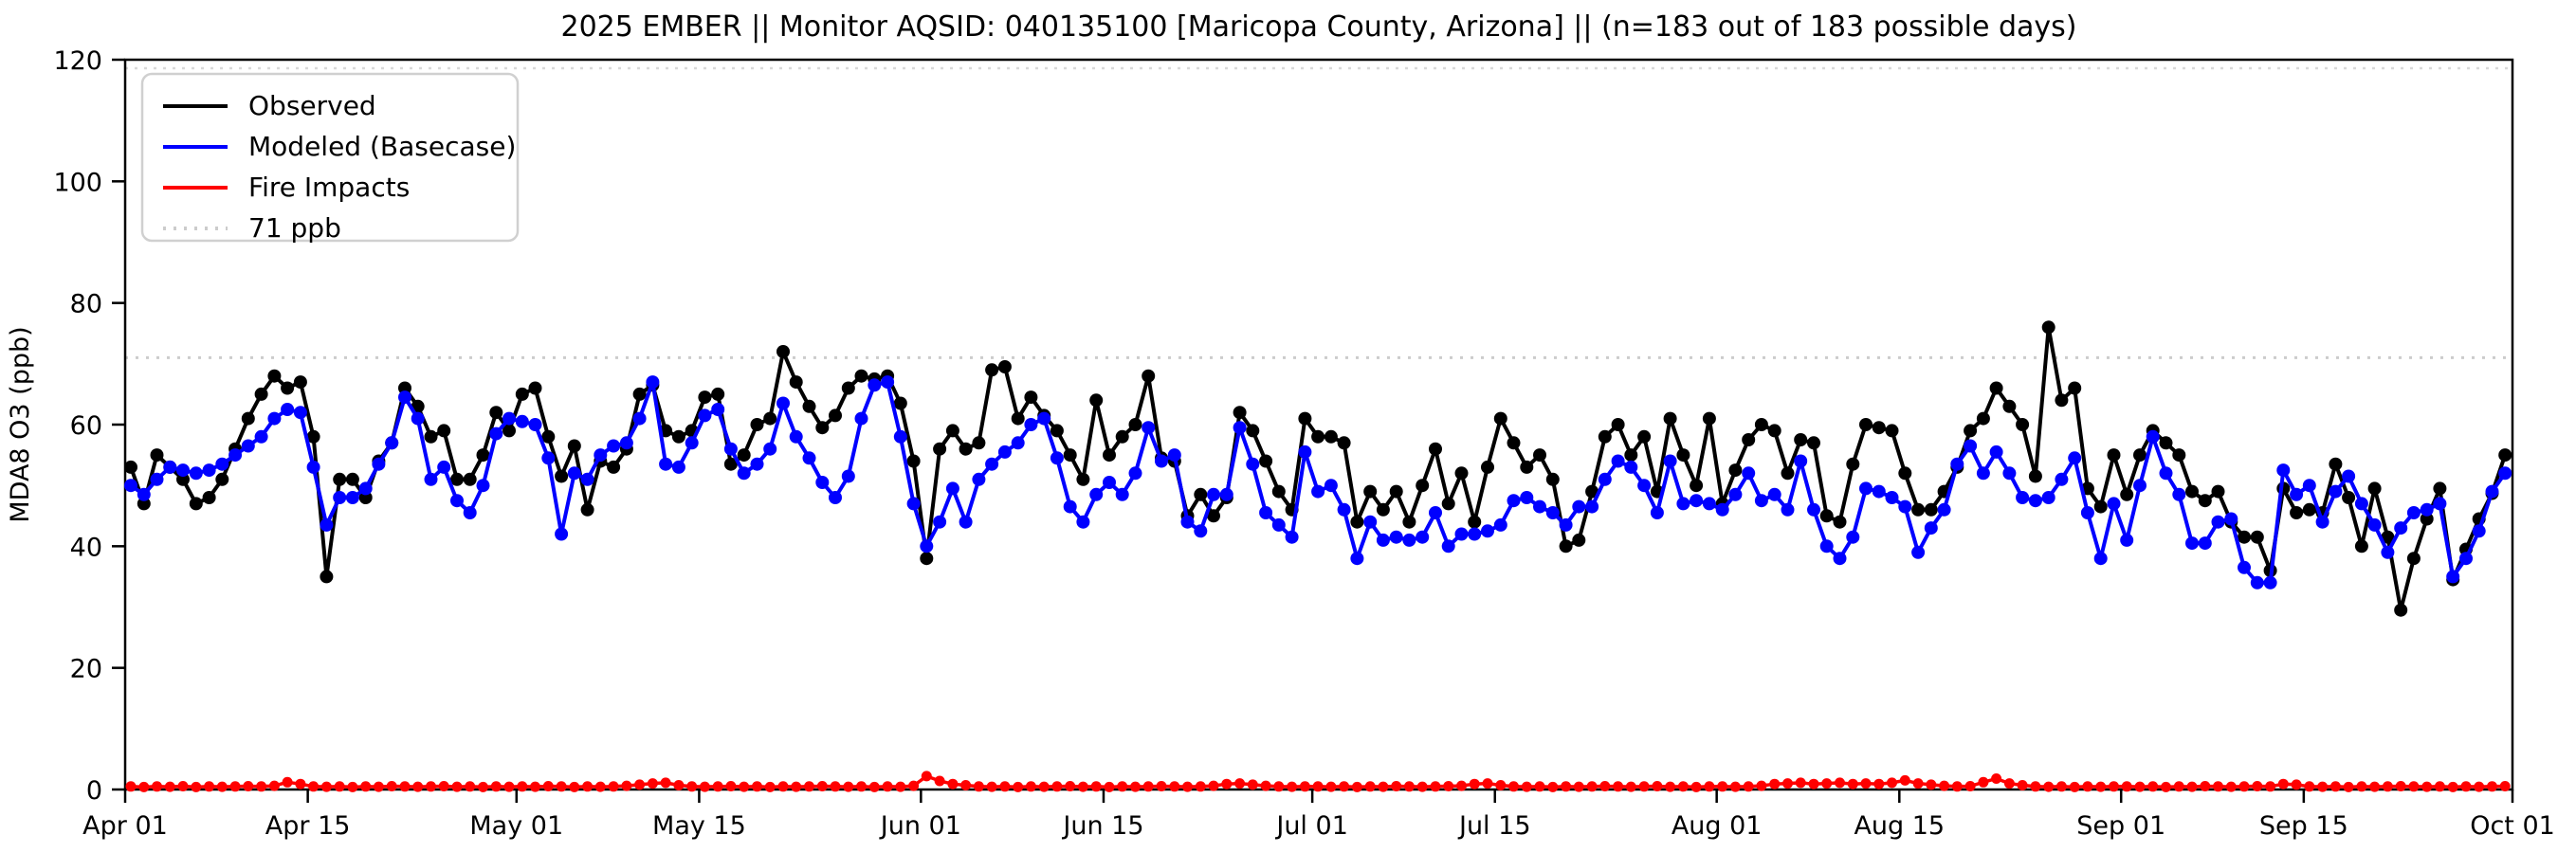 This screenshot has width=2576, height=853. Describe the element at coordinates (2512, 826) in the screenshot. I see `x-tick-label: Oct 01` at that location.